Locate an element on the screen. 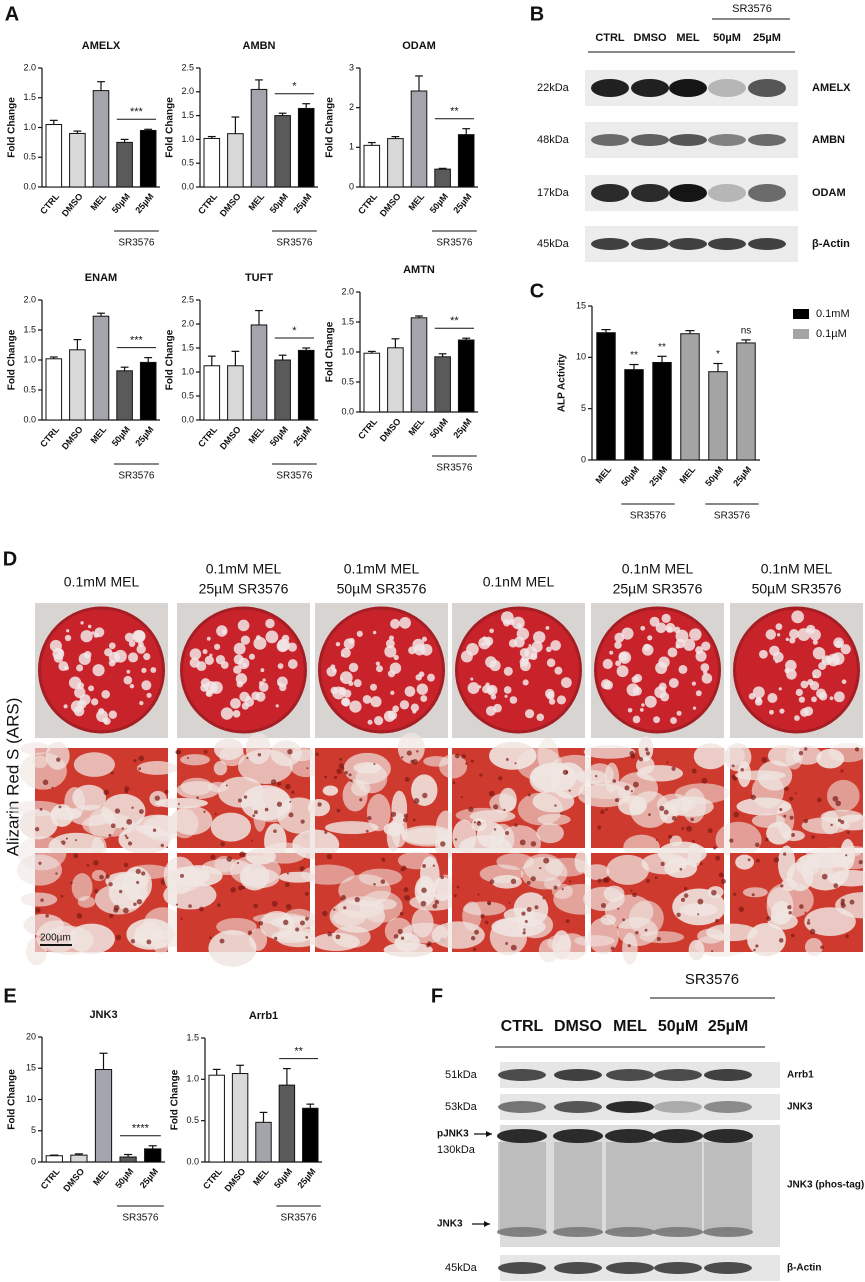 This screenshot has height=1282, width=865. lane-label: DMSO is located at coordinates (578, 1026).